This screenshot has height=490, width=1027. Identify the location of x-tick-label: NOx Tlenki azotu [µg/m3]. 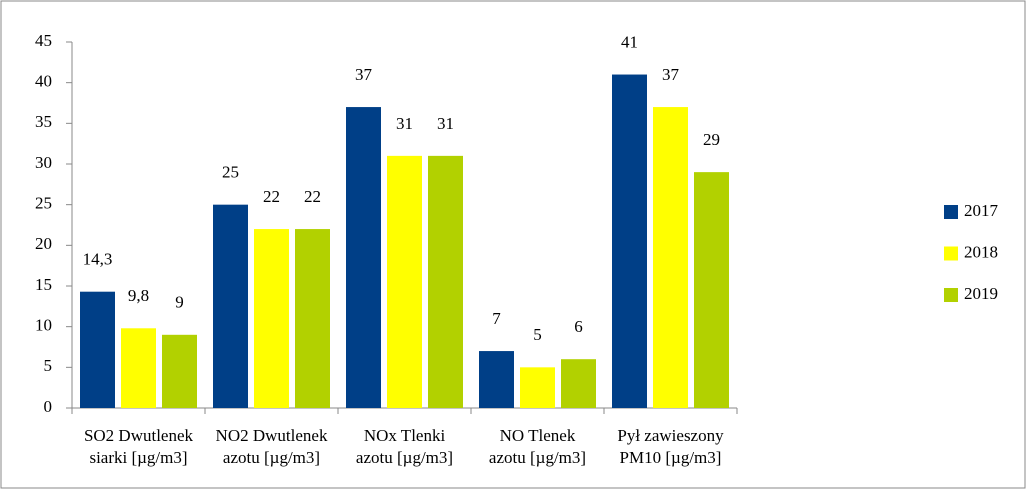
(404, 446).